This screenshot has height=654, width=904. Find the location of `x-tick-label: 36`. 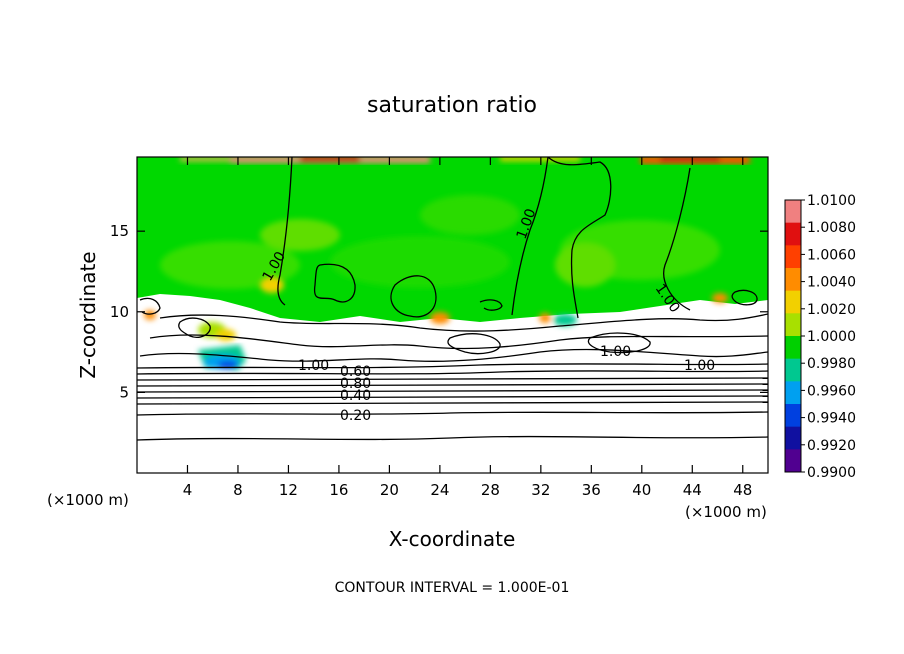

x-tick-label: 36 is located at coordinates (591, 490).